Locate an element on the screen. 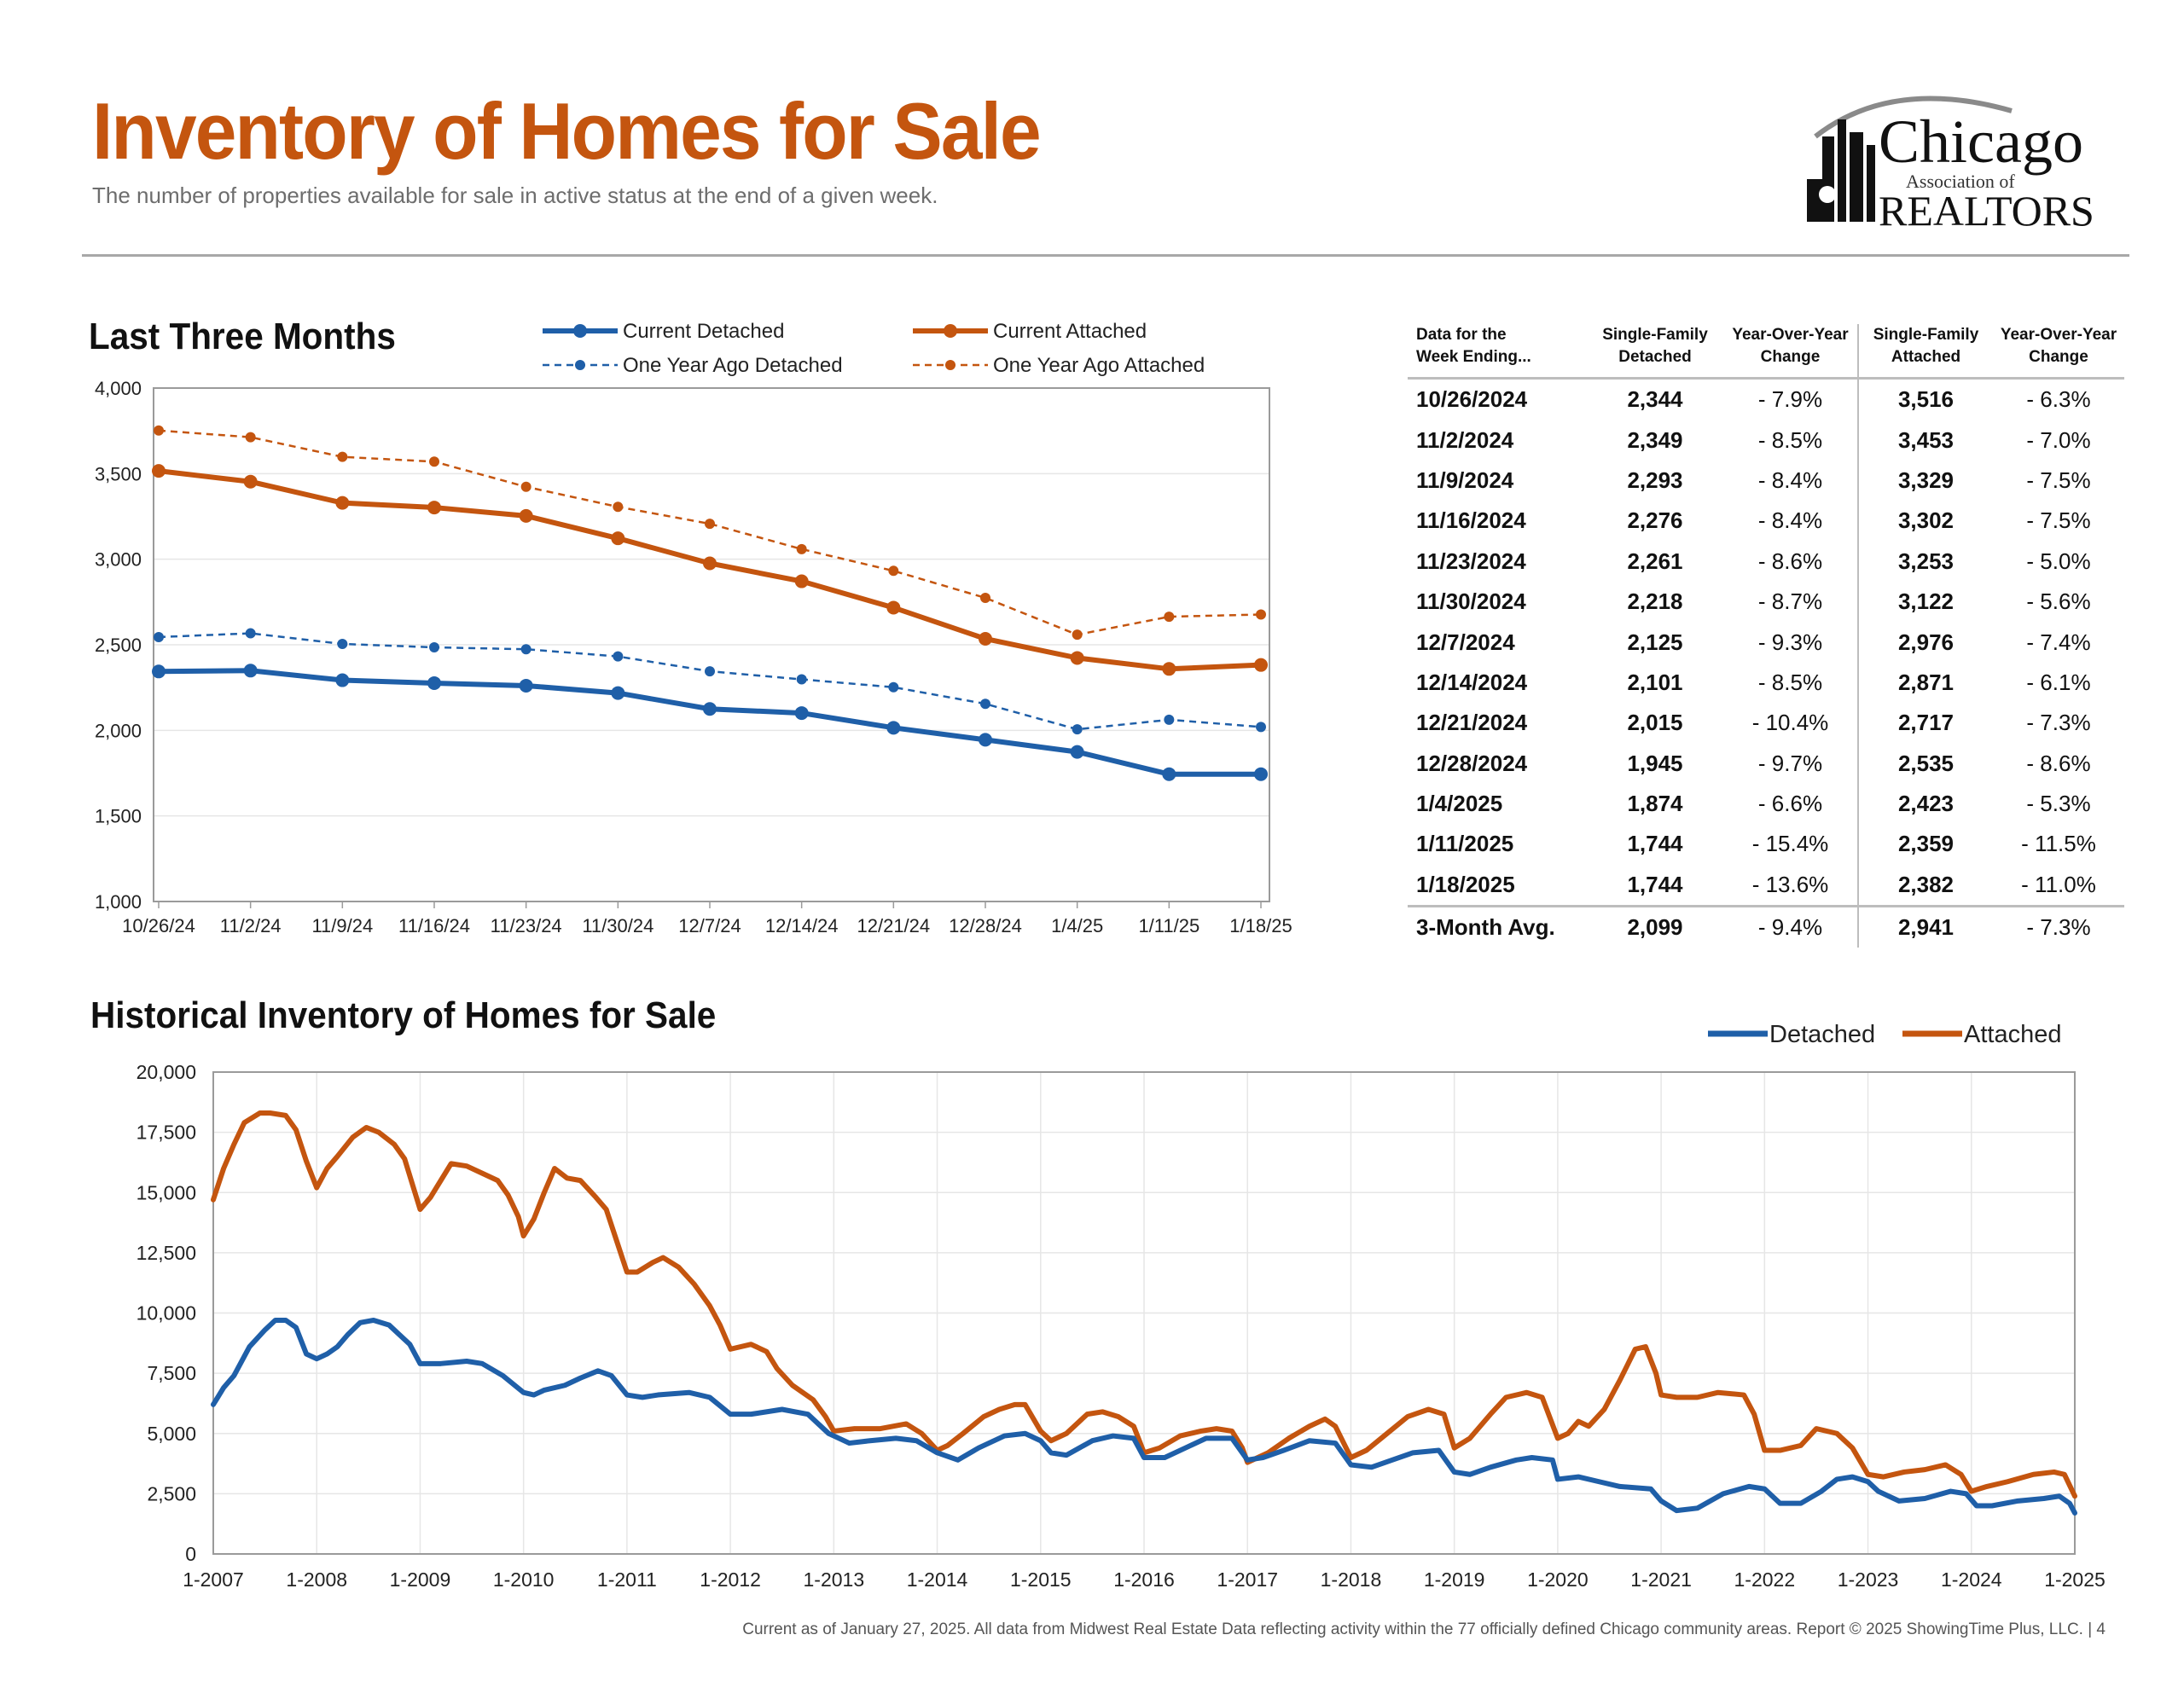 The image size is (2184, 1687). table-row: 11/2/2024 2,349 - 8.5% 3,453 - 7.0% is located at coordinates (1766, 441).